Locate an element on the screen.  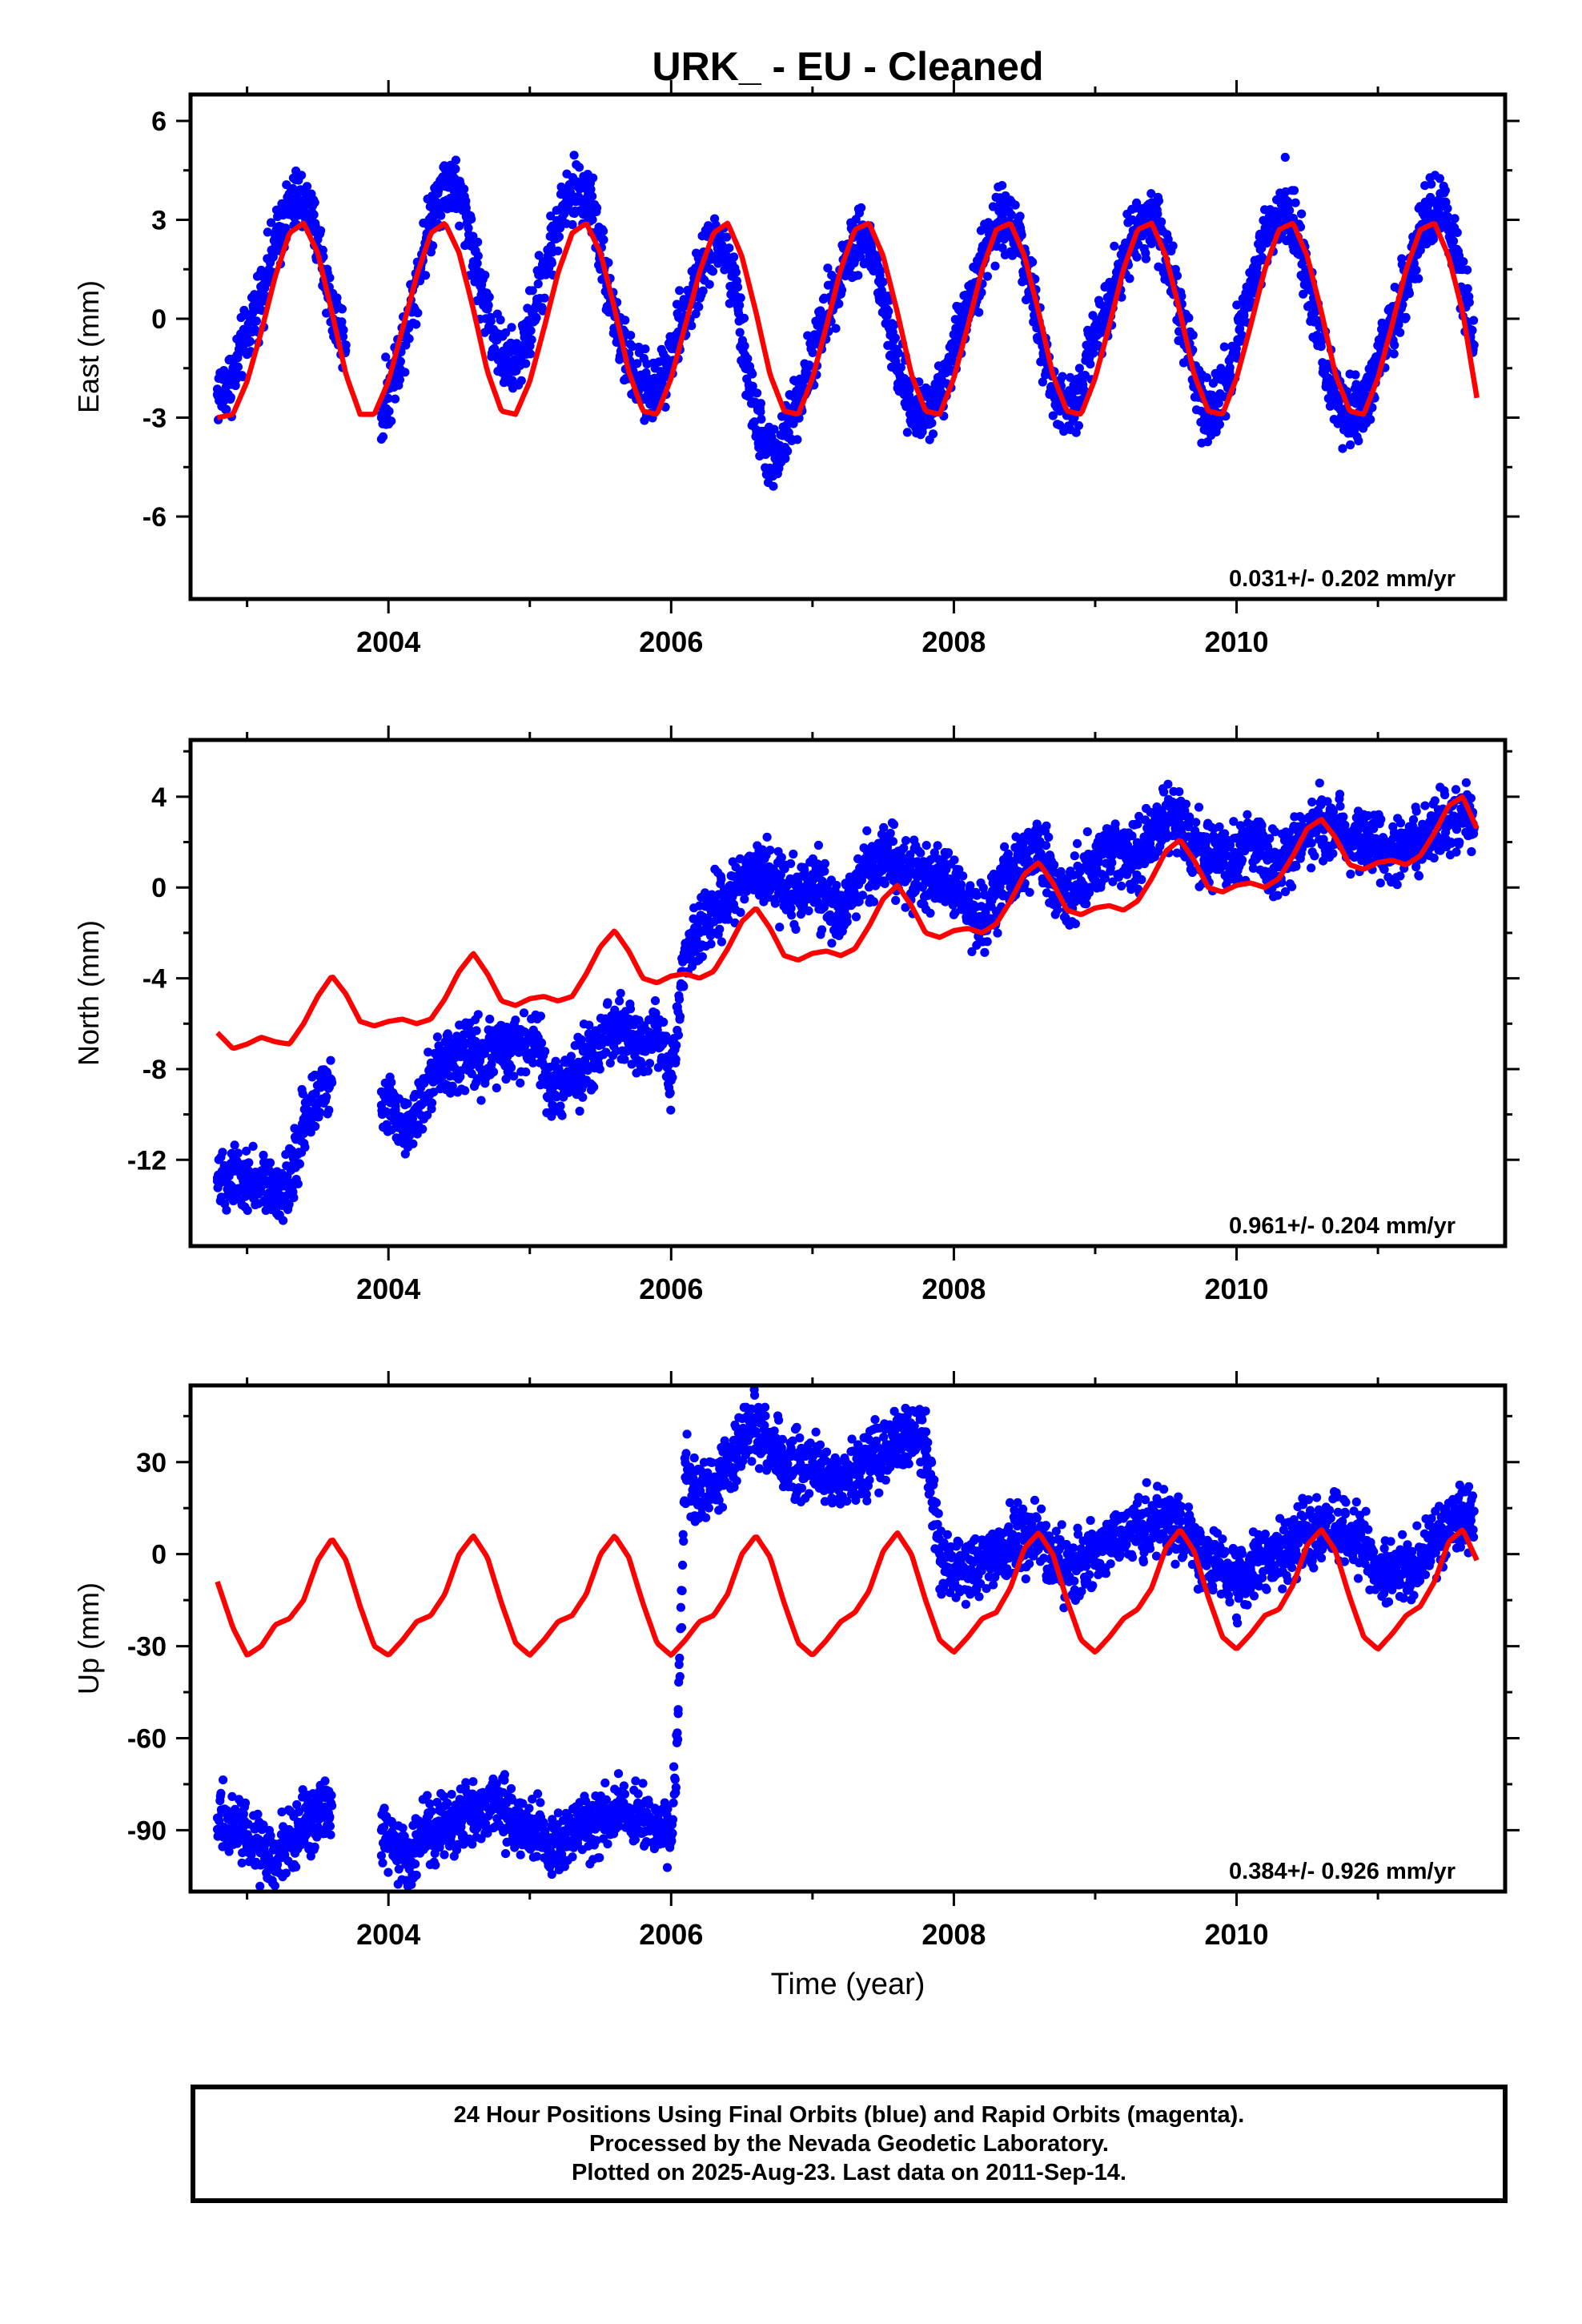
east-y-tick-label: -3 is located at coordinates (155, 419).